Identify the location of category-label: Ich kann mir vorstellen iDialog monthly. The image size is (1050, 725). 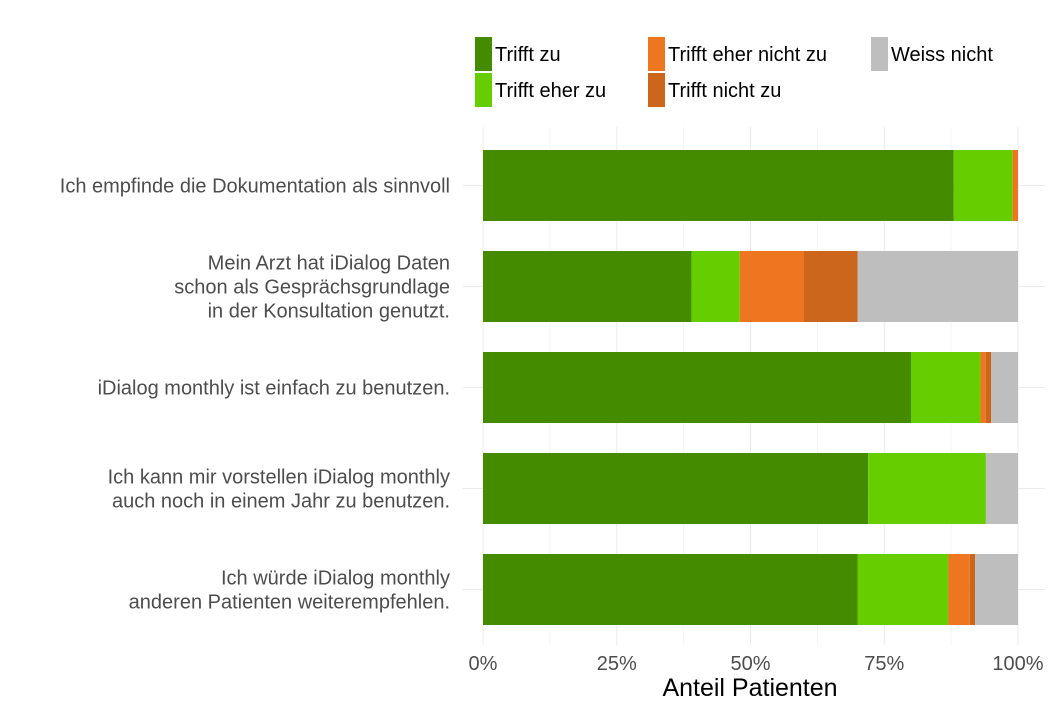
(279, 478).